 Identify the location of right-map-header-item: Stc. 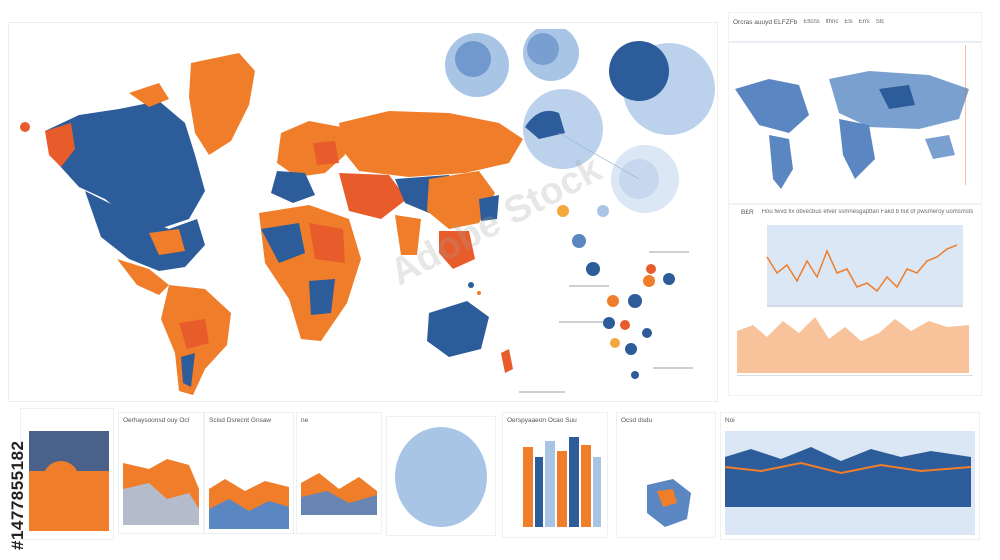
(880, 22).